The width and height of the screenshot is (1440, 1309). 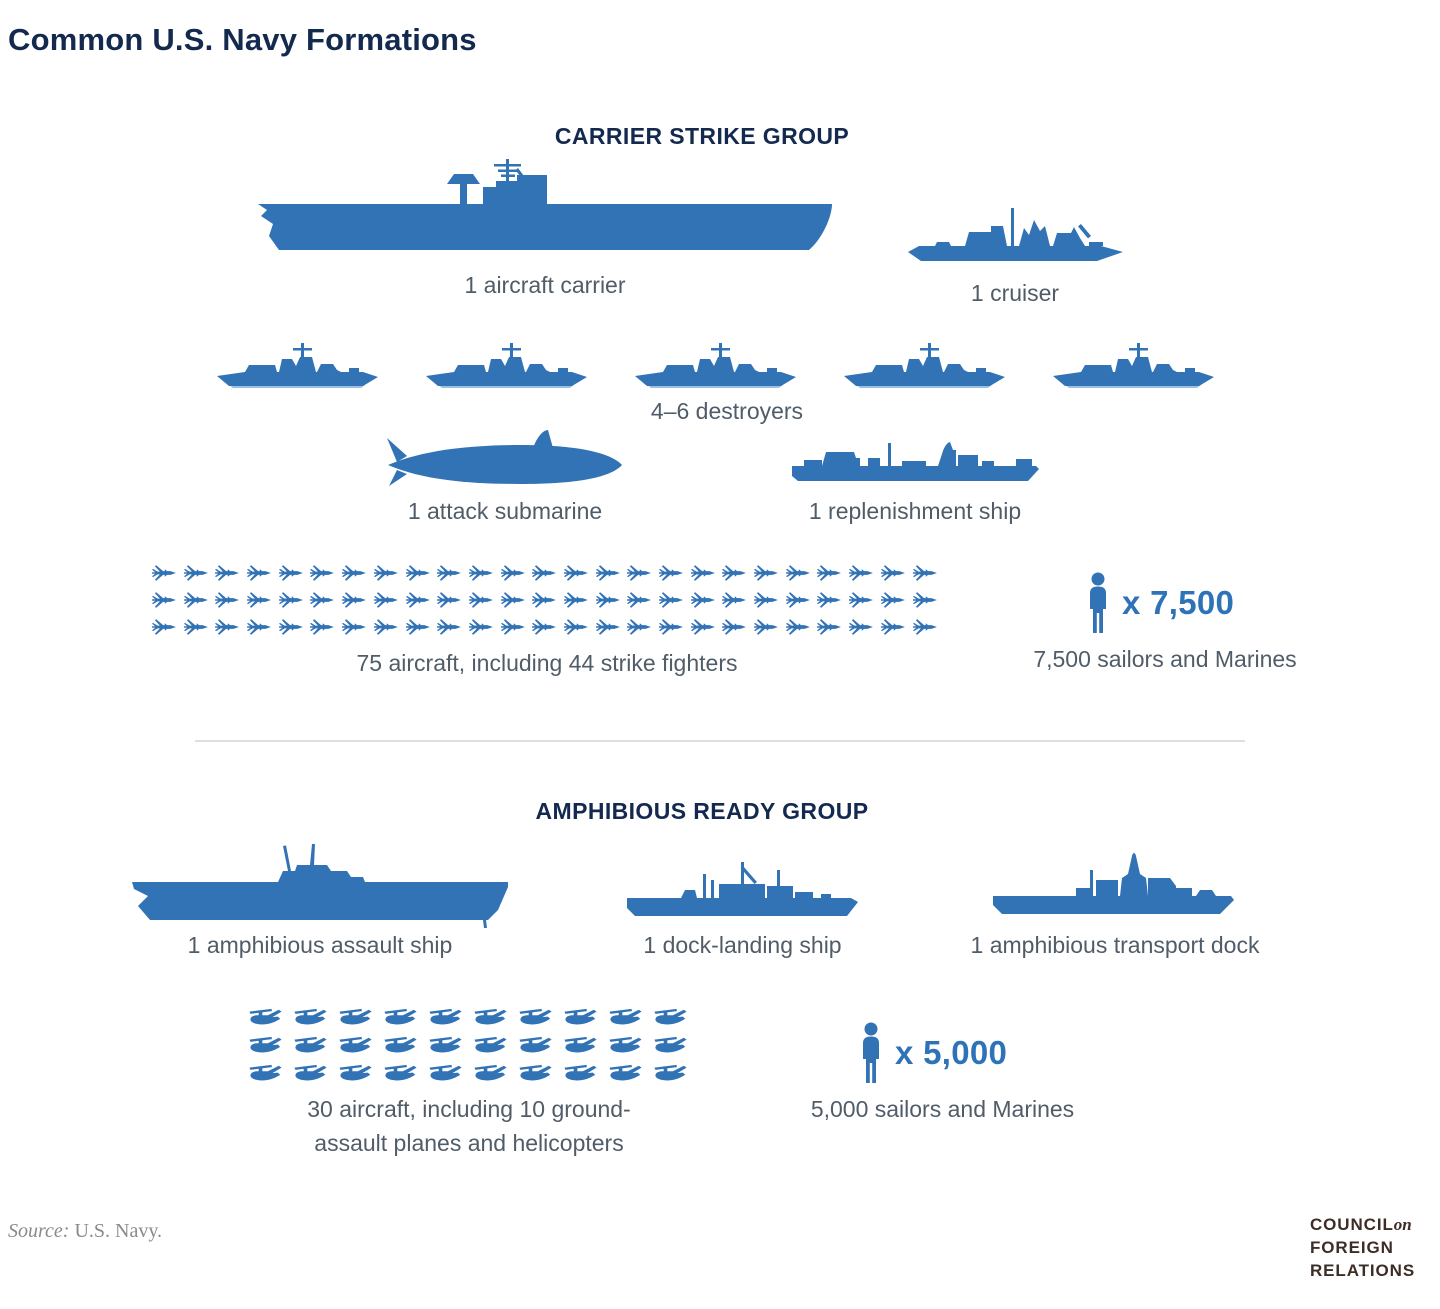 What do you see at coordinates (1112, 884) in the screenshot?
I see `amphibious-transport-dock-icon` at bounding box center [1112, 884].